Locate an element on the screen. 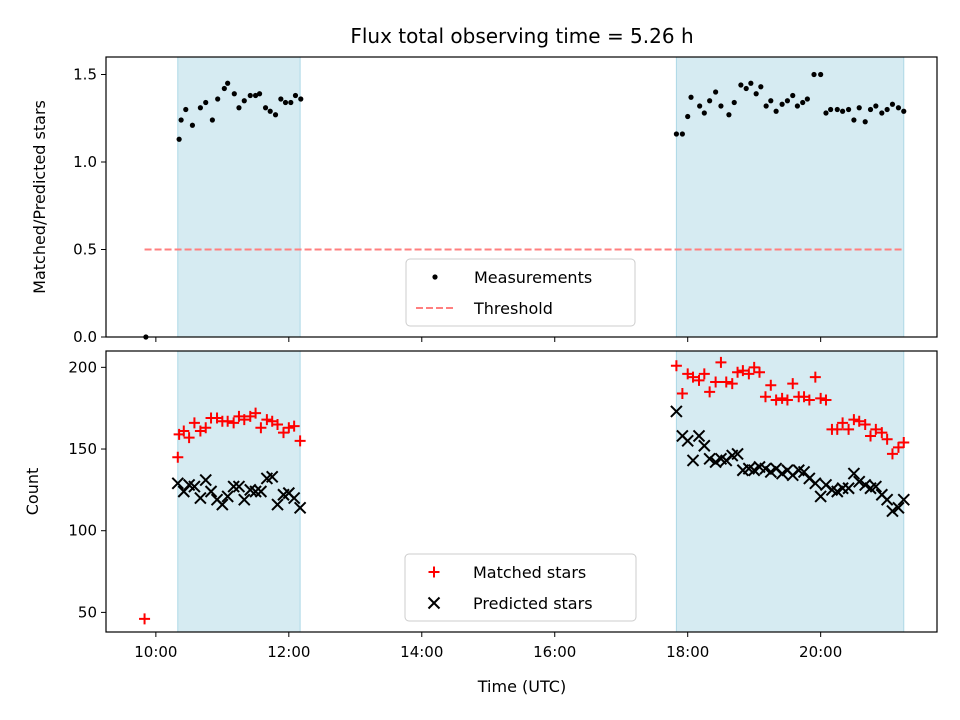  series-predicted-stars is located at coordinates (540, 461).